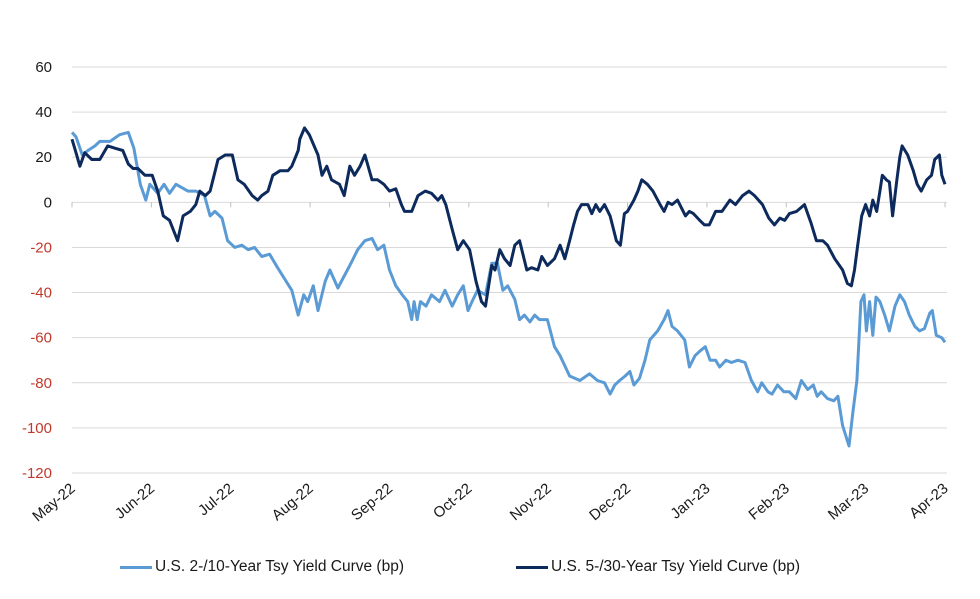 Image resolution: width=980 pixels, height=599 pixels. I want to click on y-tick-label: -40, so click(41, 293).